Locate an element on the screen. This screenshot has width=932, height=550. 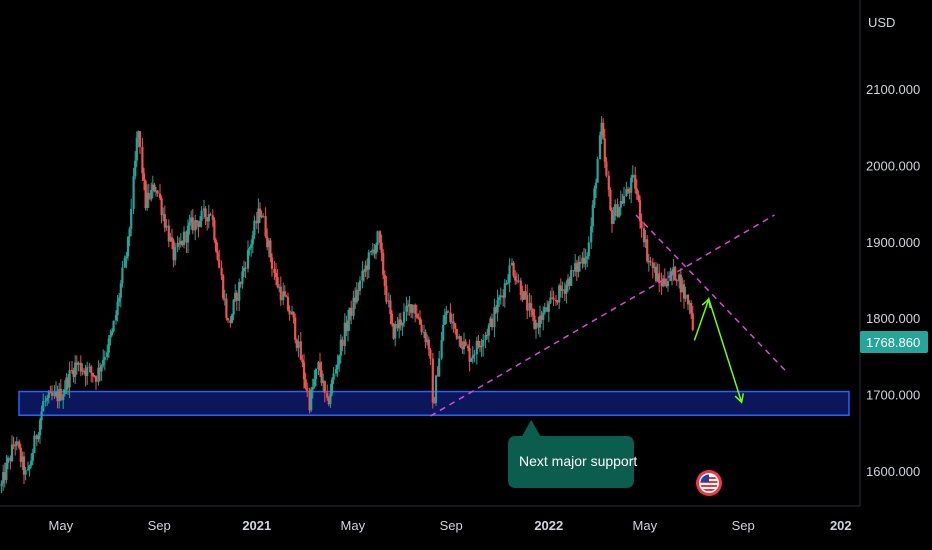
y-tick-label: 2100.000 is located at coordinates (893, 89).